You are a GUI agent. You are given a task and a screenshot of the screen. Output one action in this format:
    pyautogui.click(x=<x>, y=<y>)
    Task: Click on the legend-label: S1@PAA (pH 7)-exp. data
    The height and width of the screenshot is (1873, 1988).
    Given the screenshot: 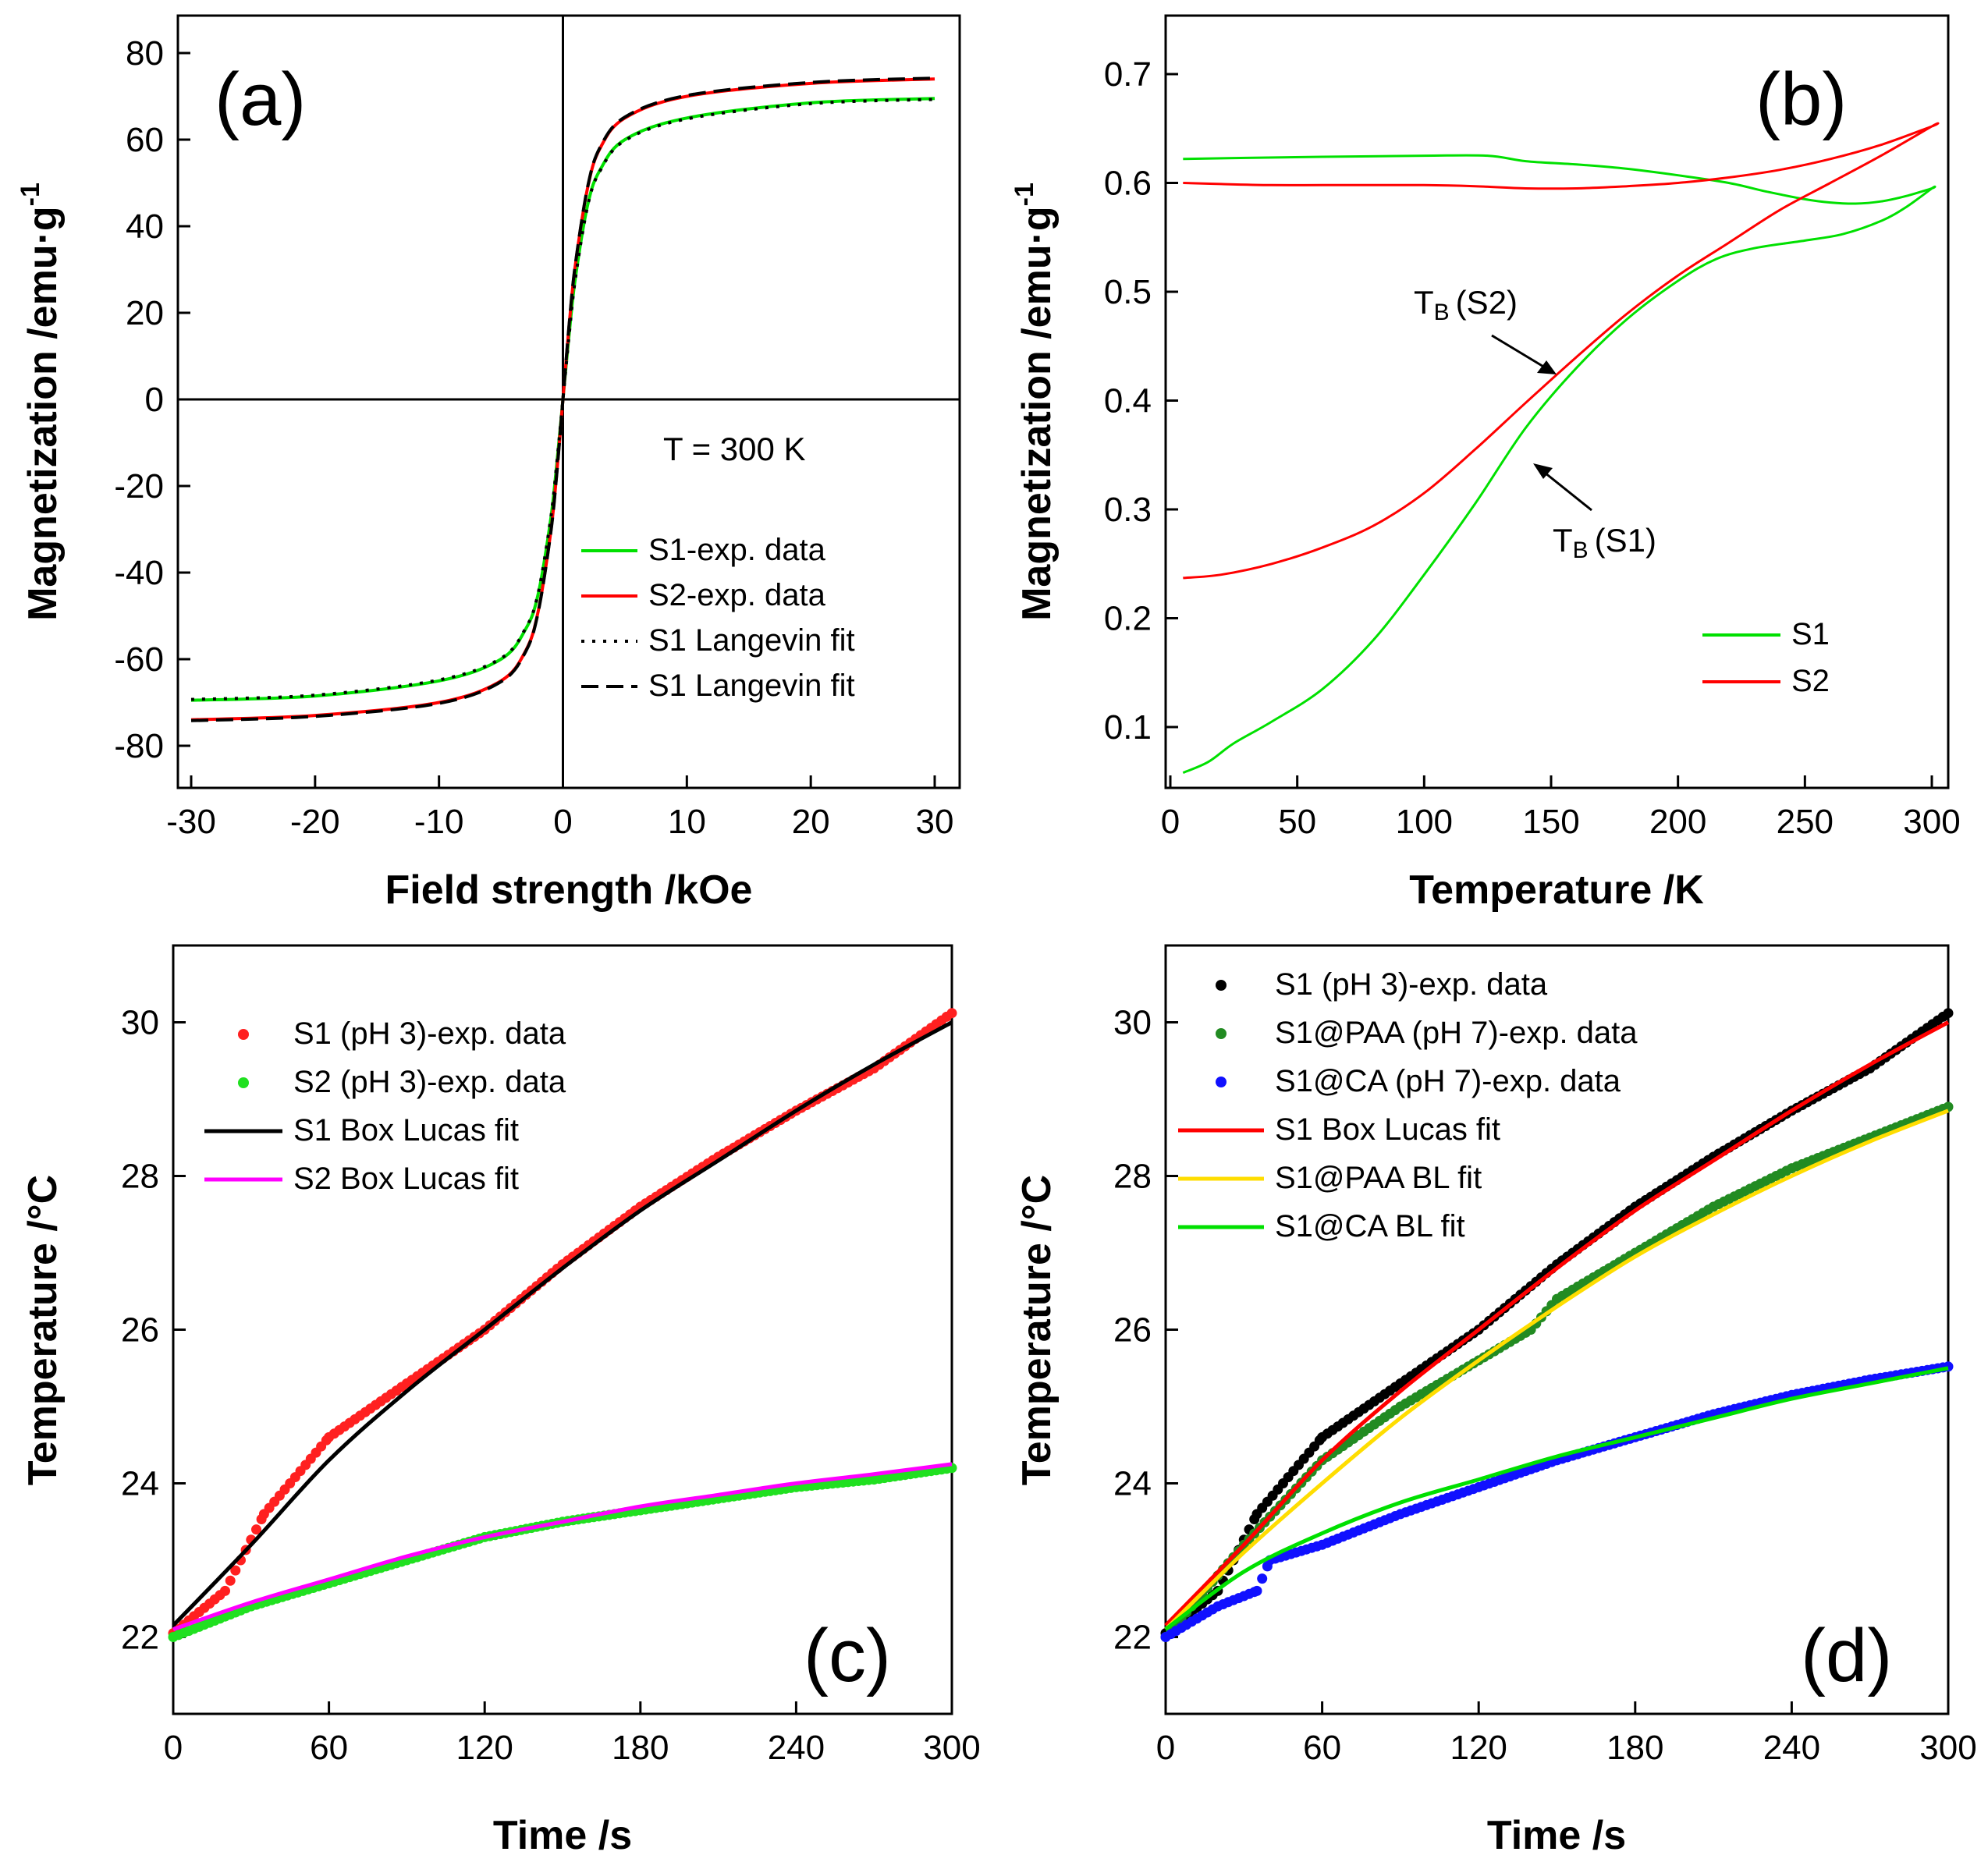 What is the action you would take?
    pyautogui.click(x=1456, y=1033)
    